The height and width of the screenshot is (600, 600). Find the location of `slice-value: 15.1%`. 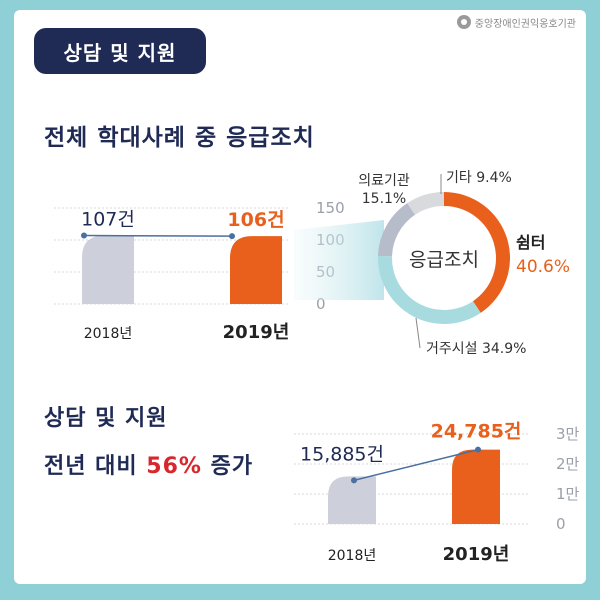

slice-value: 15.1% is located at coordinates (384, 199).